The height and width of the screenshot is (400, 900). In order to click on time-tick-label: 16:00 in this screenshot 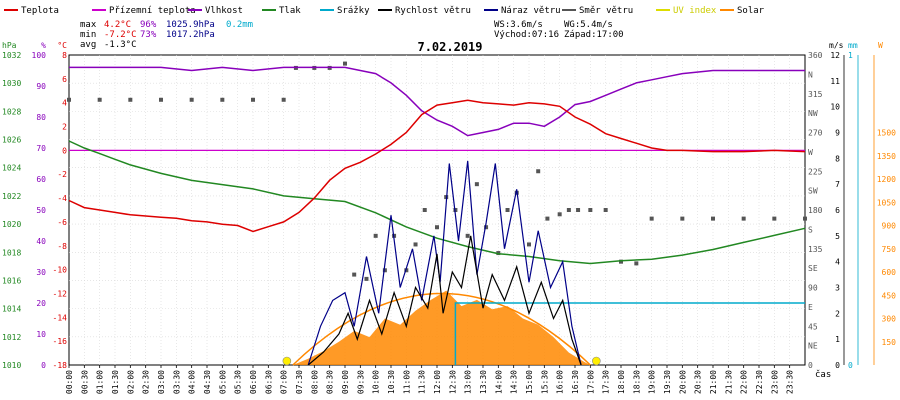, I will do `click(560, 382)`.